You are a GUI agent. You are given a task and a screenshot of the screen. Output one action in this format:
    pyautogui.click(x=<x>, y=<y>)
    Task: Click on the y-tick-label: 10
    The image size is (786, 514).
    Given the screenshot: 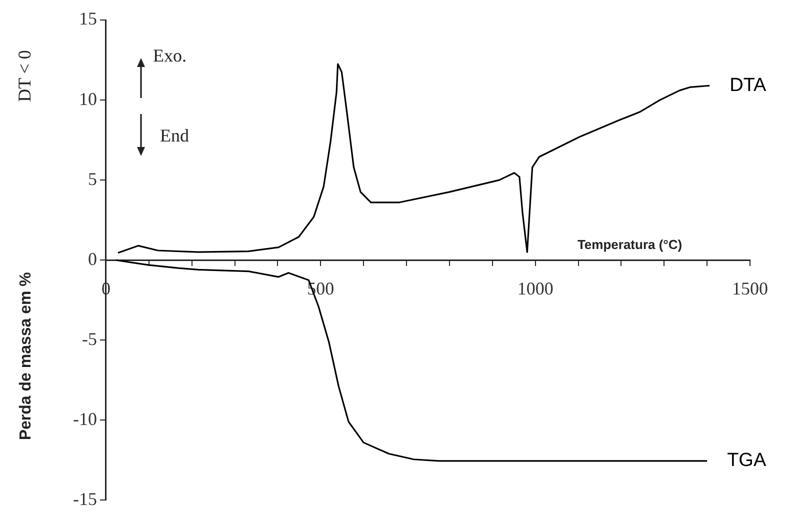 What is the action you would take?
    pyautogui.click(x=87, y=98)
    